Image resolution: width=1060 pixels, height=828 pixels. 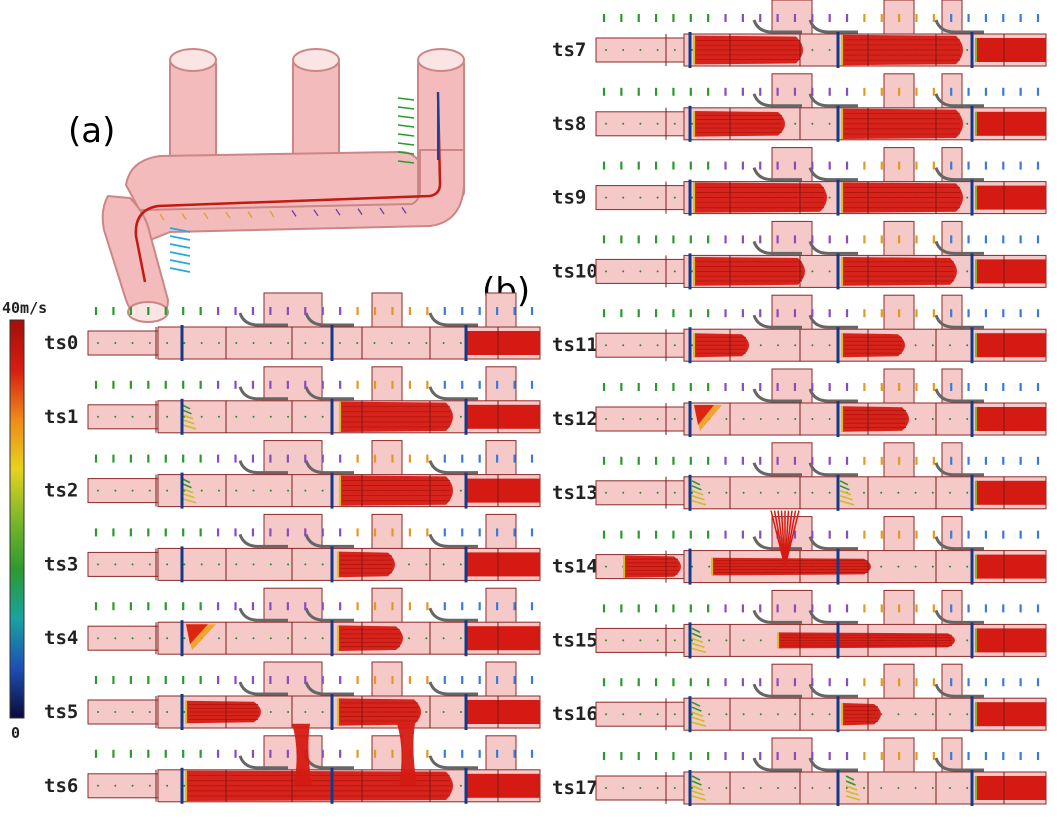 I want to click on branch-stub, so click(x=501, y=532).